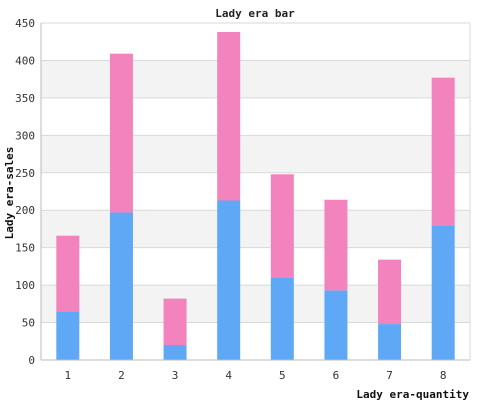  What do you see at coordinates (25, 135) in the screenshot?
I see `y-tick-label: 300` at bounding box center [25, 135].